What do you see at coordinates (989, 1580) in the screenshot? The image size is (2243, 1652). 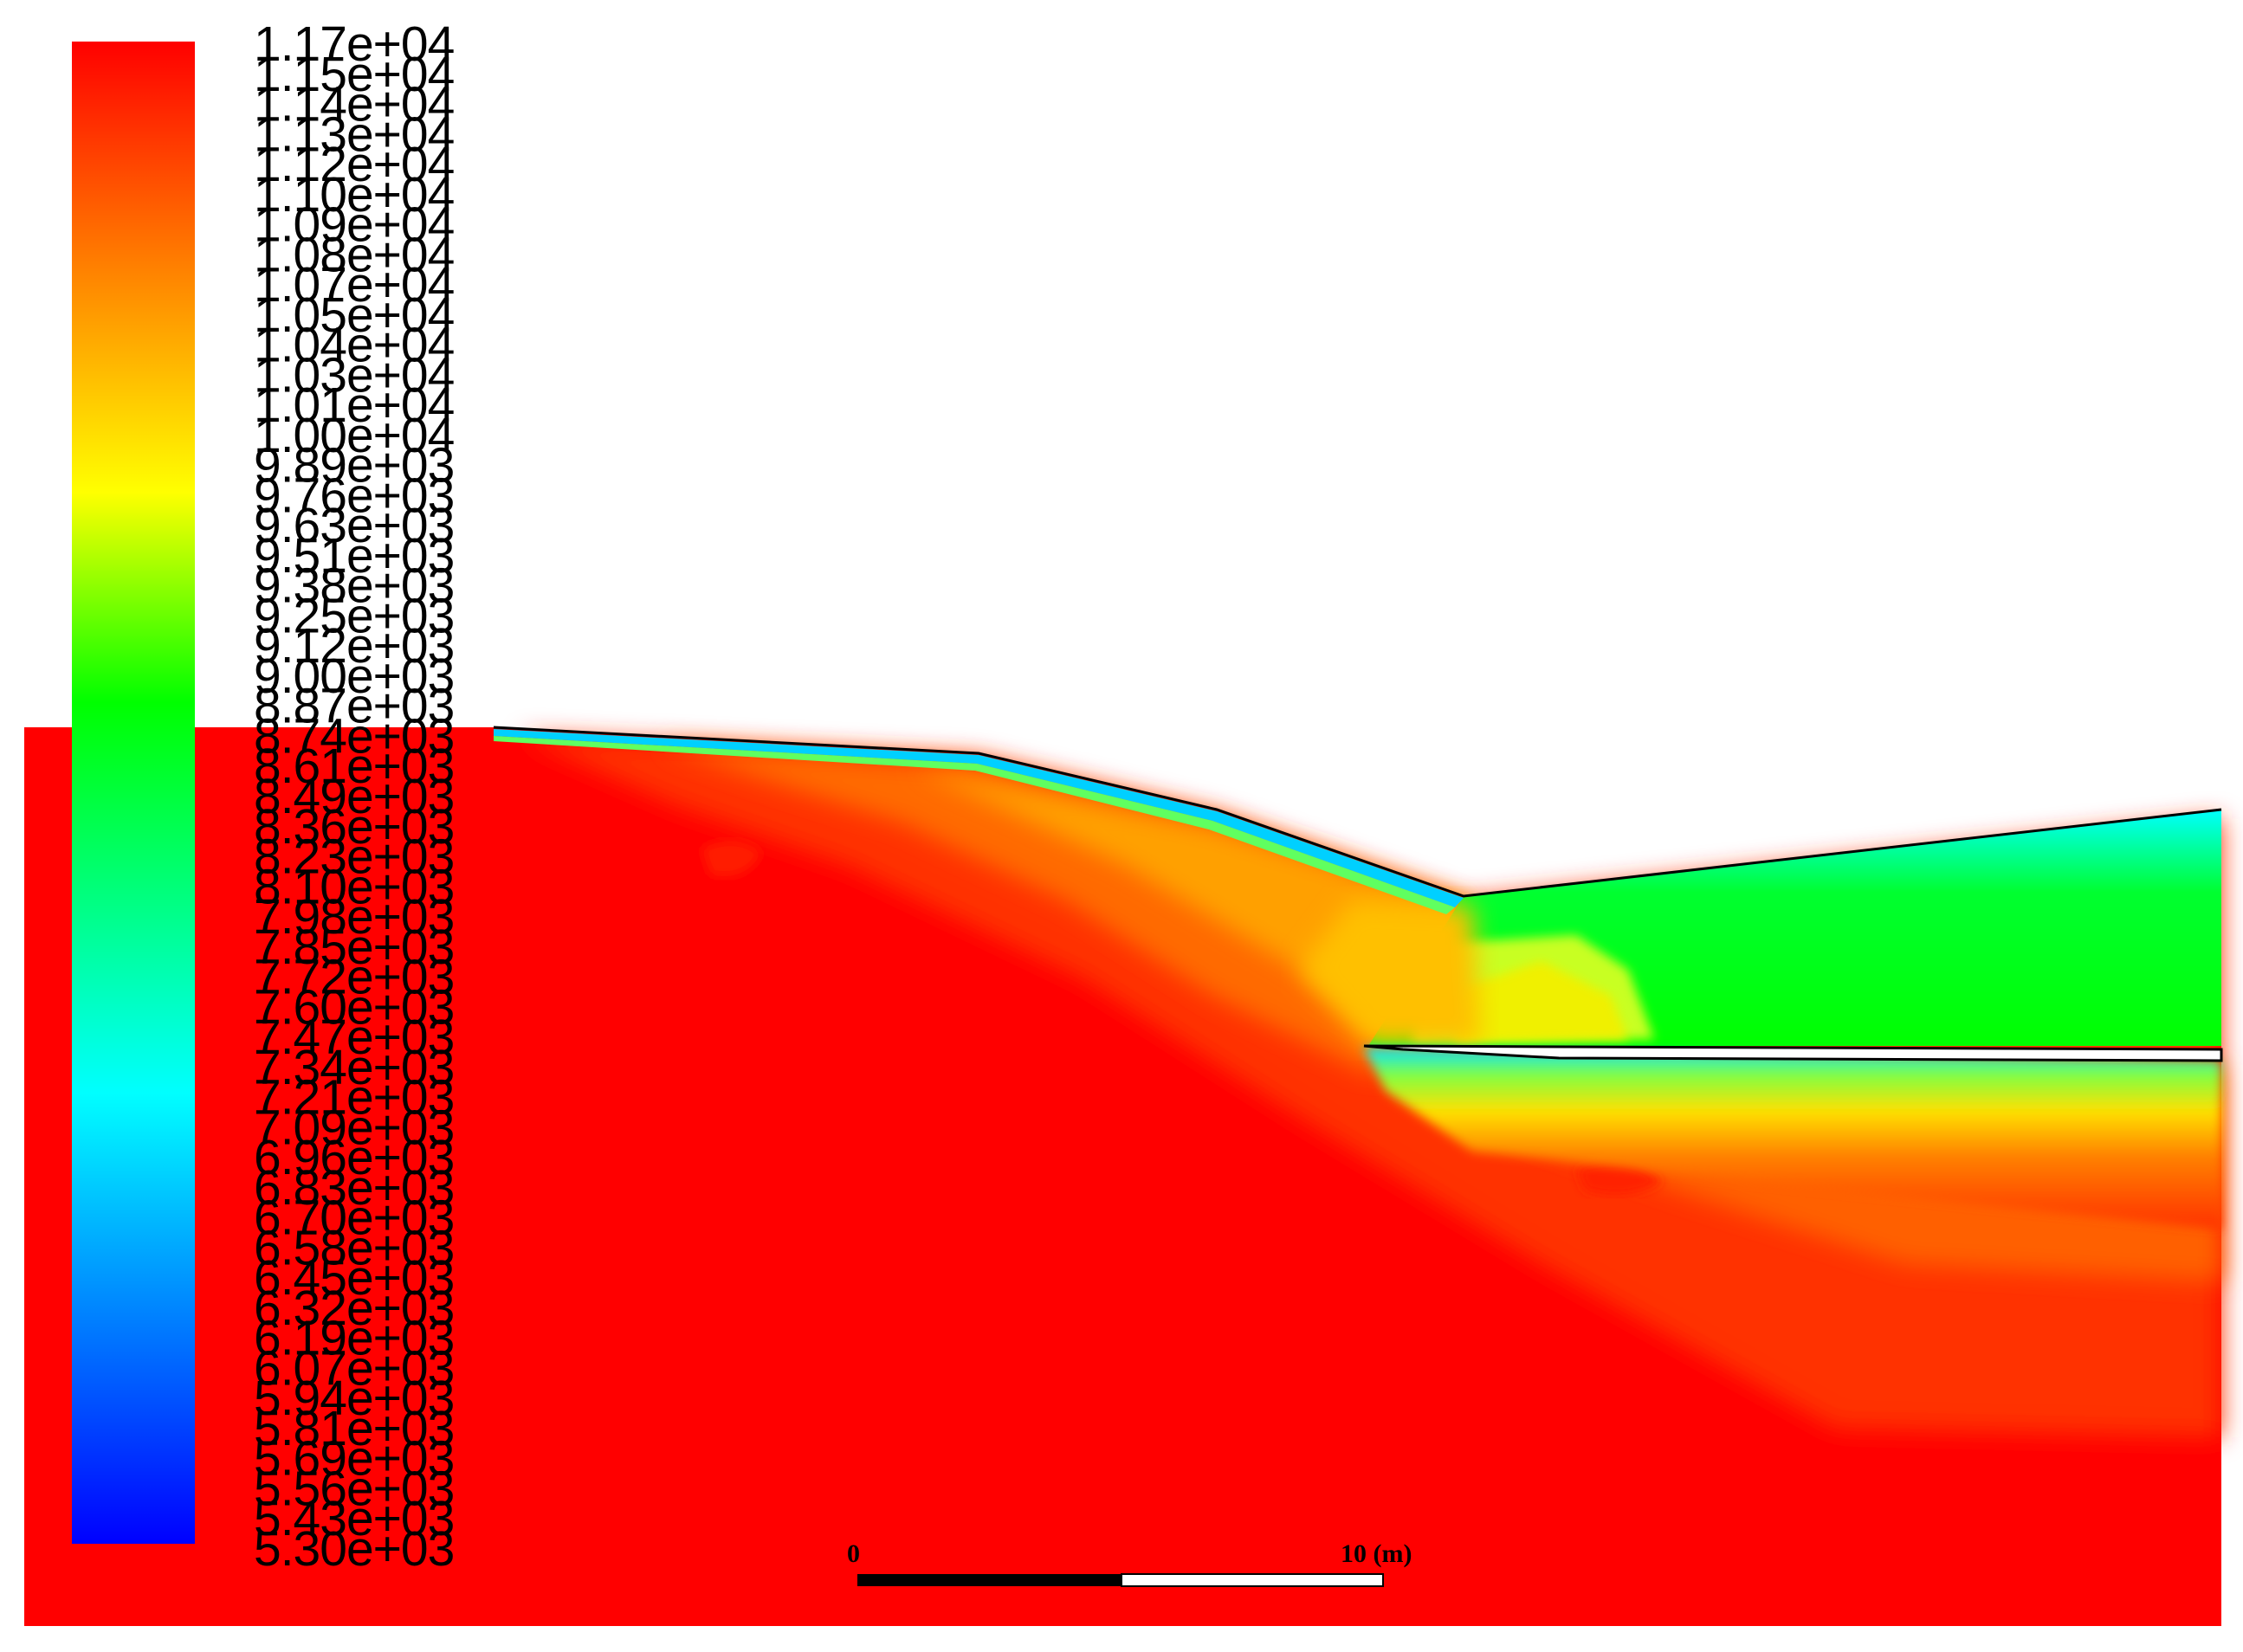 I see `scale-bar-filled` at bounding box center [989, 1580].